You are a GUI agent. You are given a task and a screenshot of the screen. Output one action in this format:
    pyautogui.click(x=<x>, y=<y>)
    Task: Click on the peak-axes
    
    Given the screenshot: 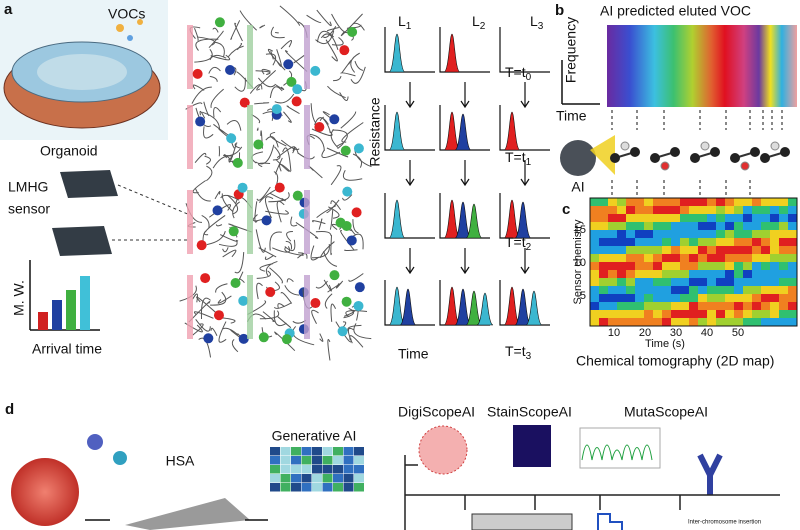 What is the action you would take?
    pyautogui.click(x=464, y=128)
    